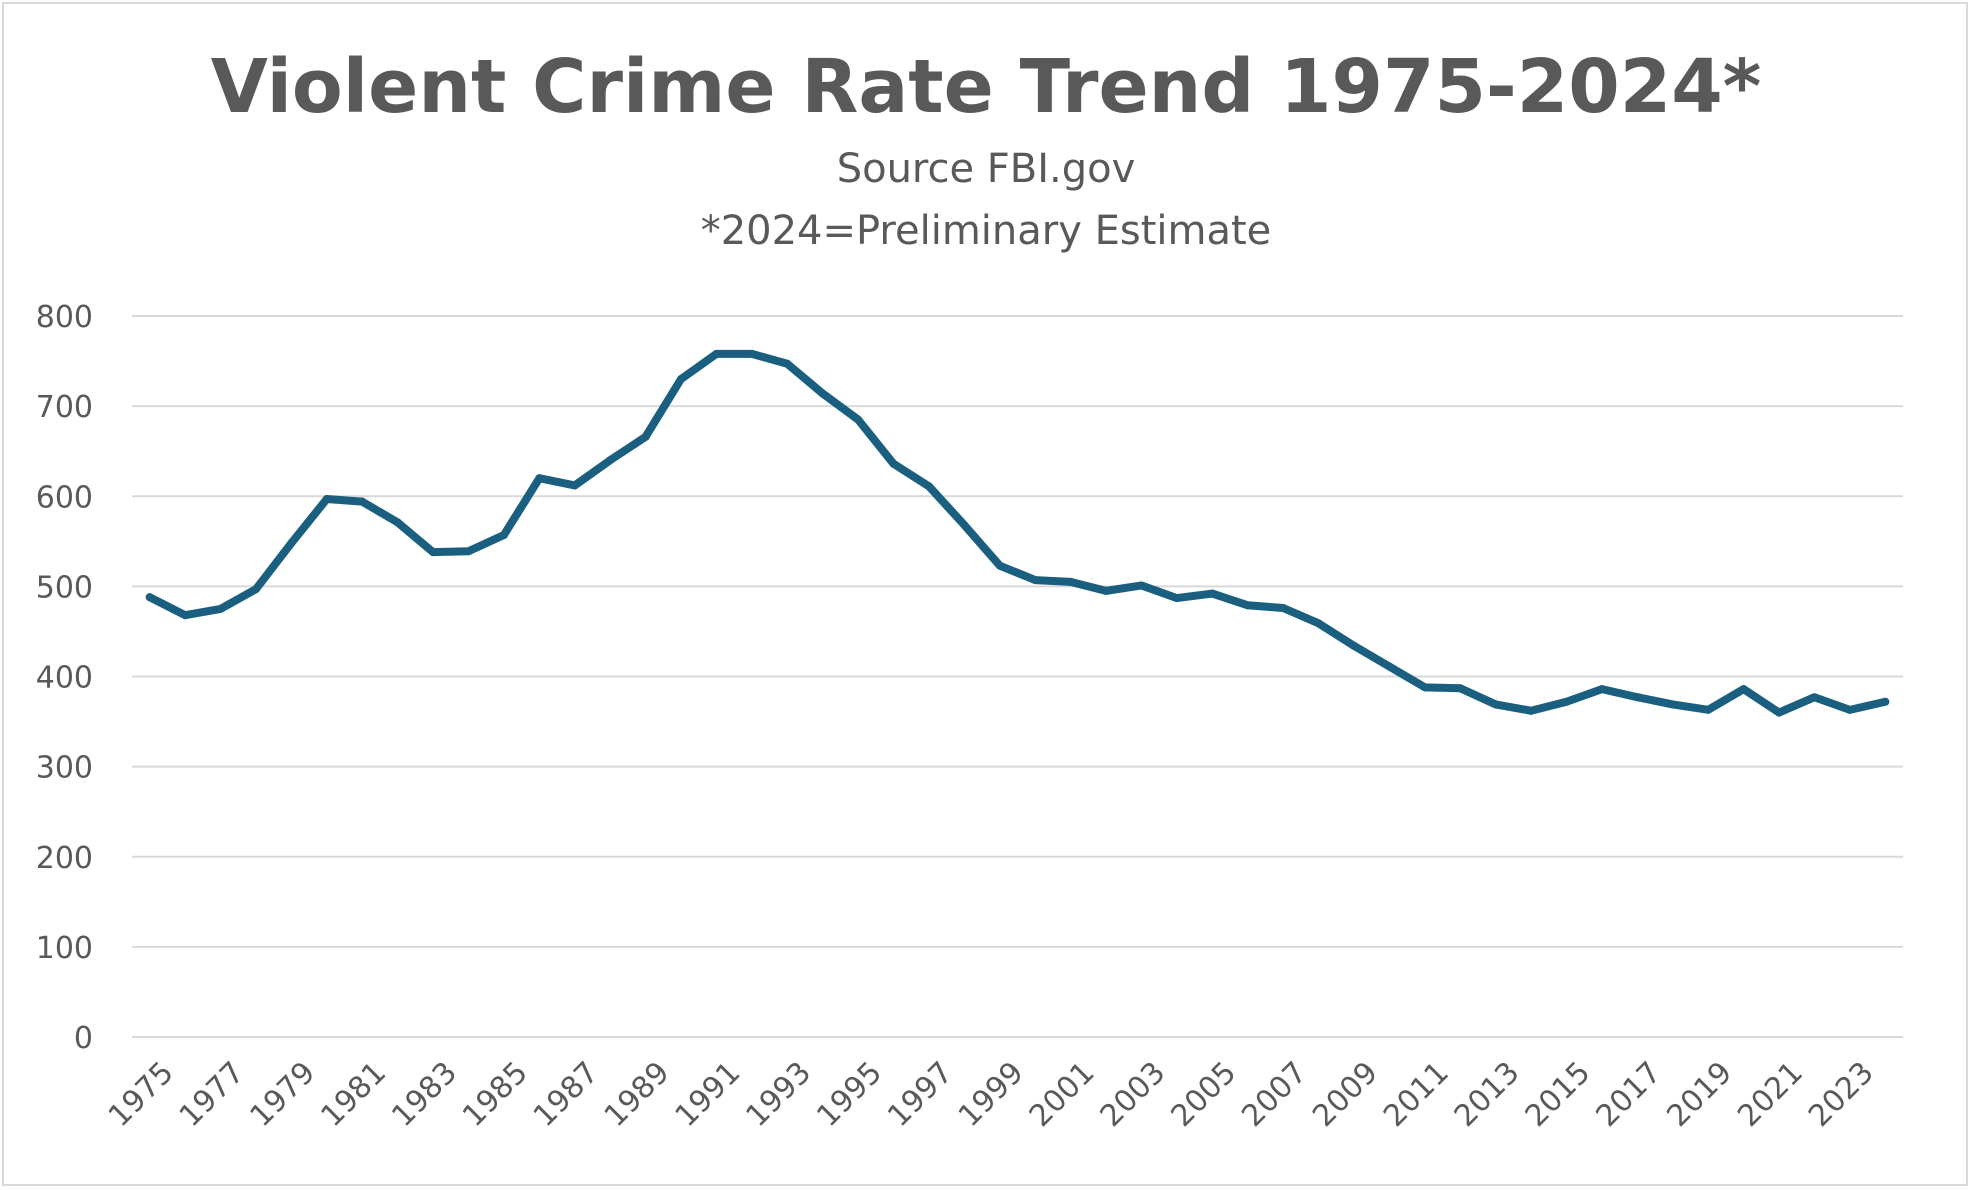 The width and height of the screenshot is (1972, 1190). Describe the element at coordinates (64, 587) in the screenshot. I see `y-tick-label: 500` at that location.